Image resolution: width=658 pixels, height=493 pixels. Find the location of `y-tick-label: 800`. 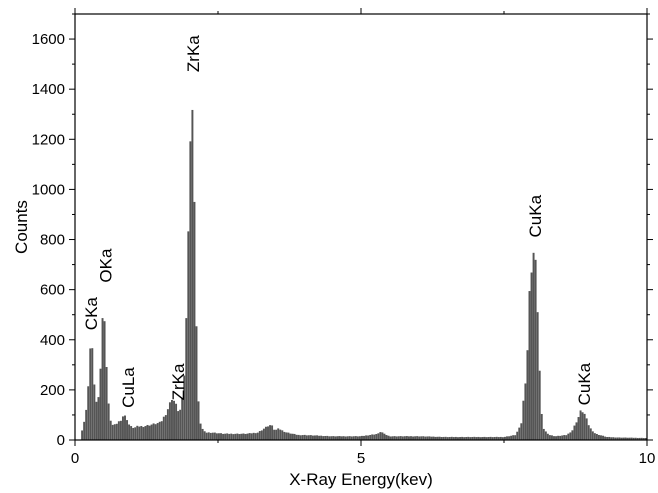

y-tick-label: 800 is located at coordinates (52, 240).